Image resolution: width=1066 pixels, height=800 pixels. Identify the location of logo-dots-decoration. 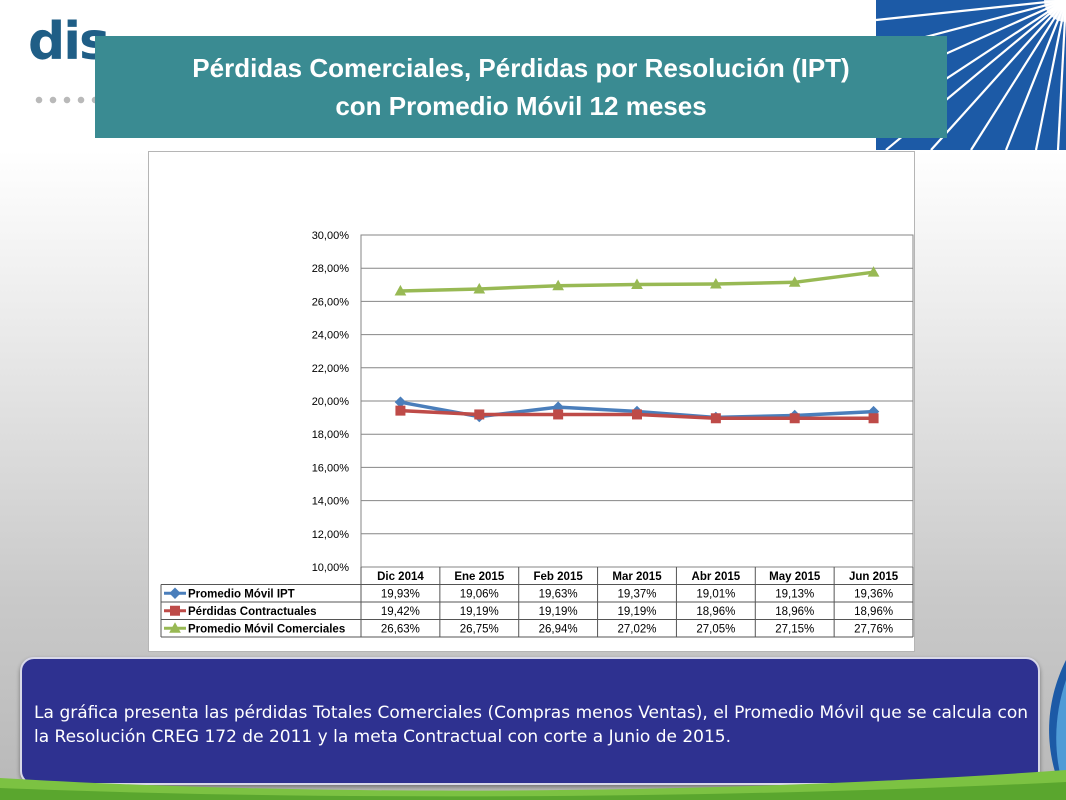
(67, 100).